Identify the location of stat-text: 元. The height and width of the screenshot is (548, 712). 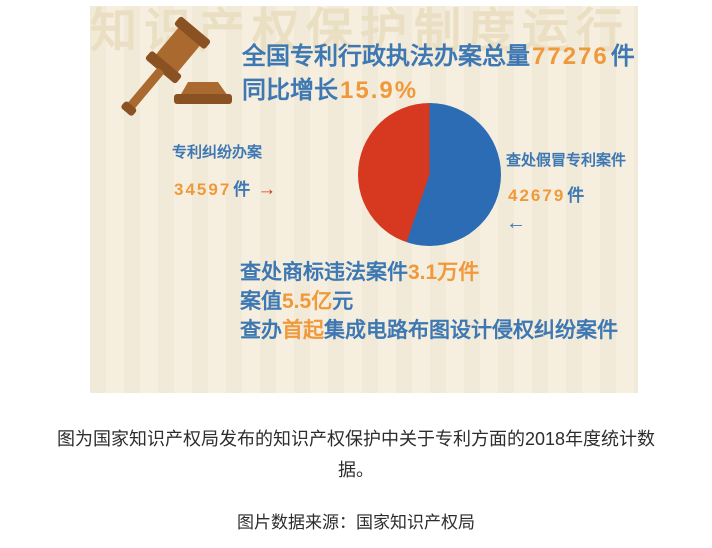
(343, 301).